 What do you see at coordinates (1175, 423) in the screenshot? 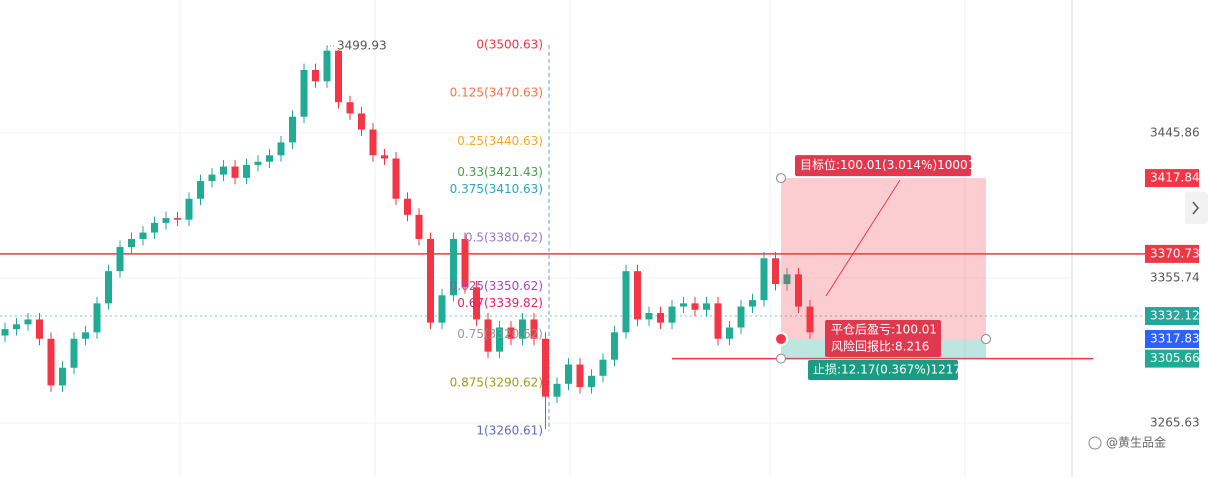
I see `y-tick-label: 3265.63` at bounding box center [1175, 423].